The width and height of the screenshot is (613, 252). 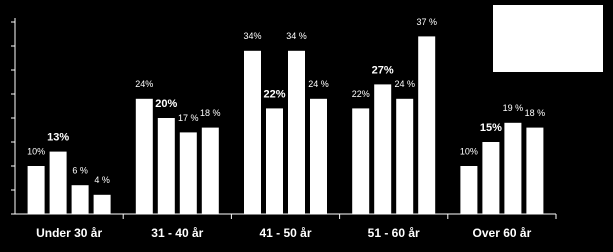 What do you see at coordinates (296, 36) in the screenshot?
I see `value-label: 34 %` at bounding box center [296, 36].